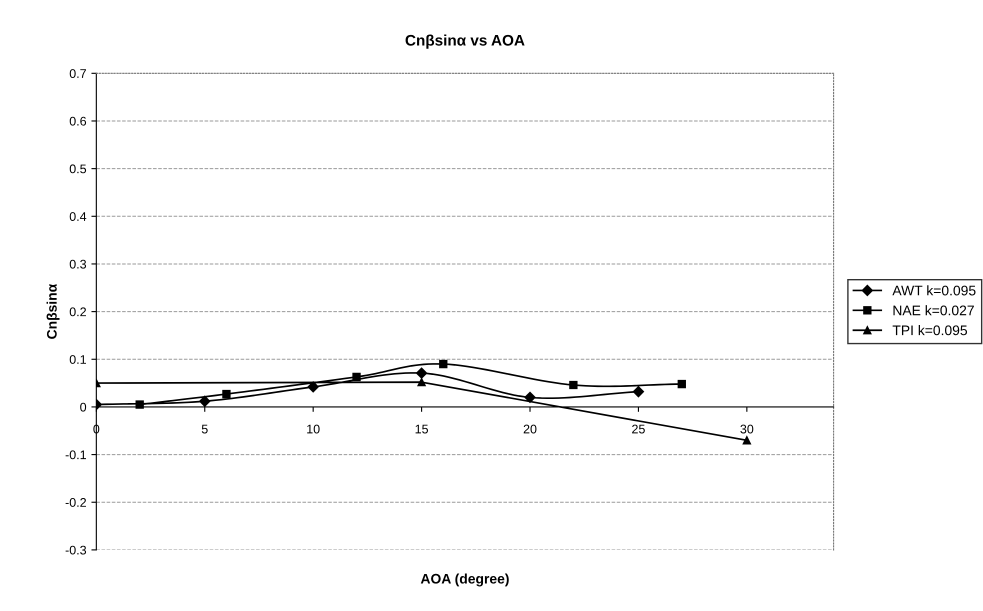 This screenshot has height=611, width=983. I want to click on x-tick-label: 15, so click(422, 429).